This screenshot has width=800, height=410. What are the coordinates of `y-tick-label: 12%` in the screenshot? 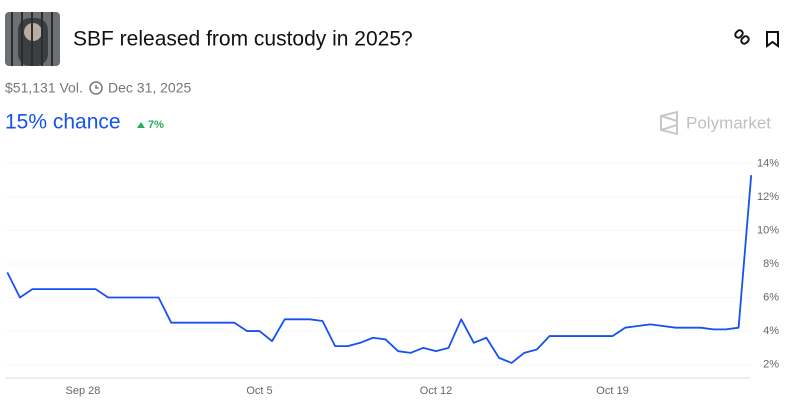 It's located at (768, 197).